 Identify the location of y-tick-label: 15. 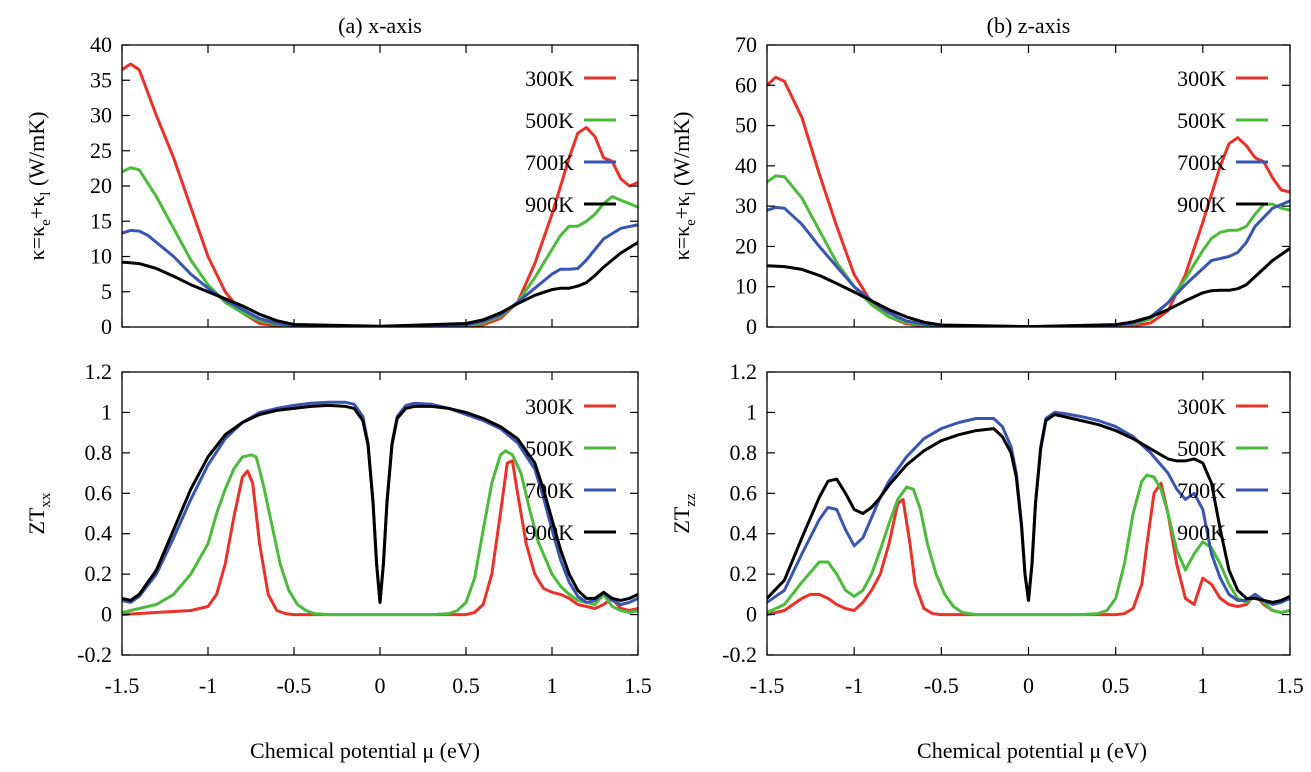
(101, 220).